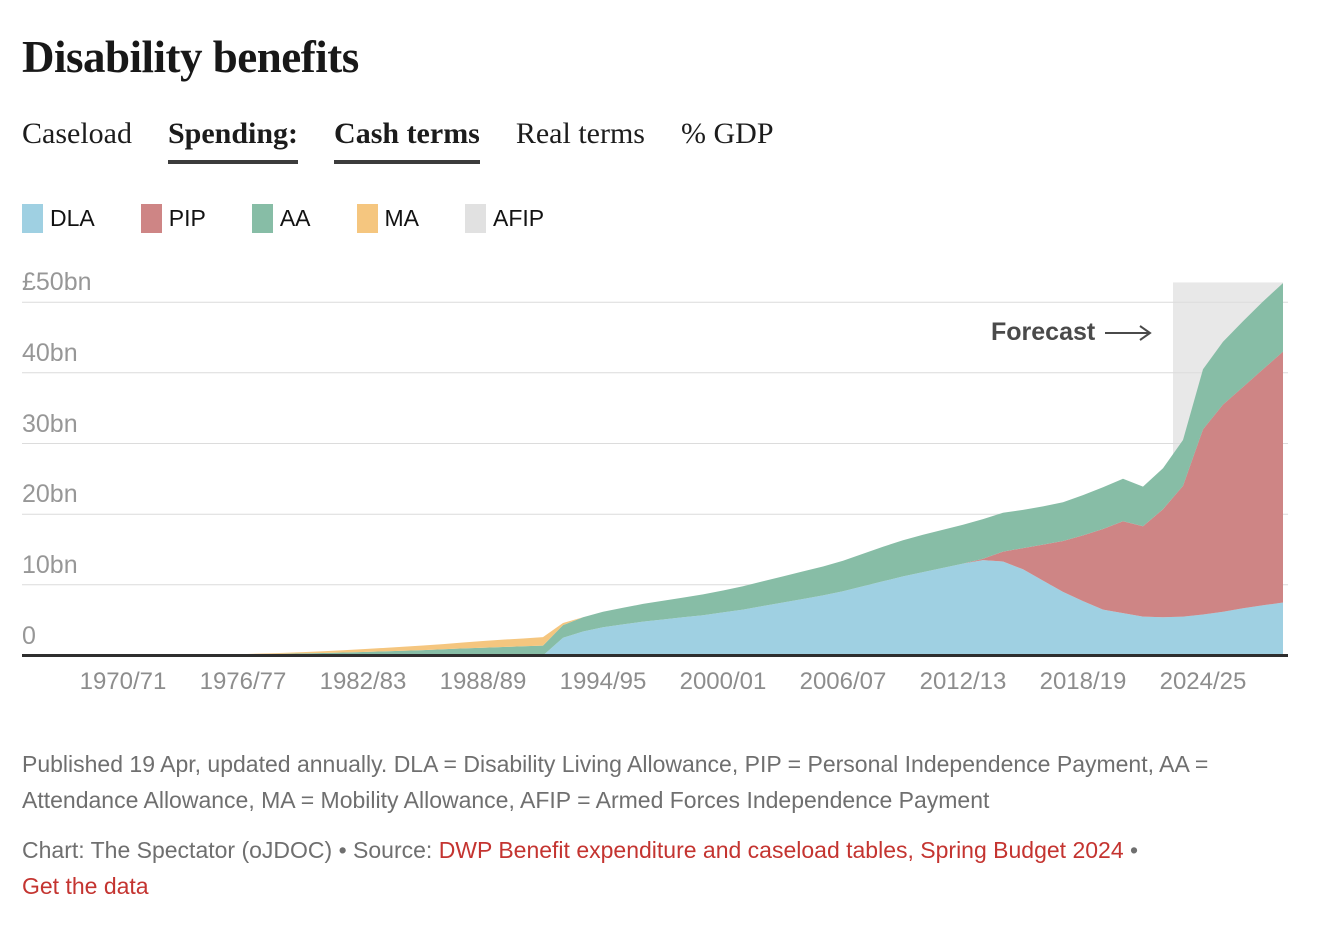 The image size is (1342, 946). Describe the element at coordinates (483, 681) in the screenshot. I see `x-axis-label: 1988/89` at that location.